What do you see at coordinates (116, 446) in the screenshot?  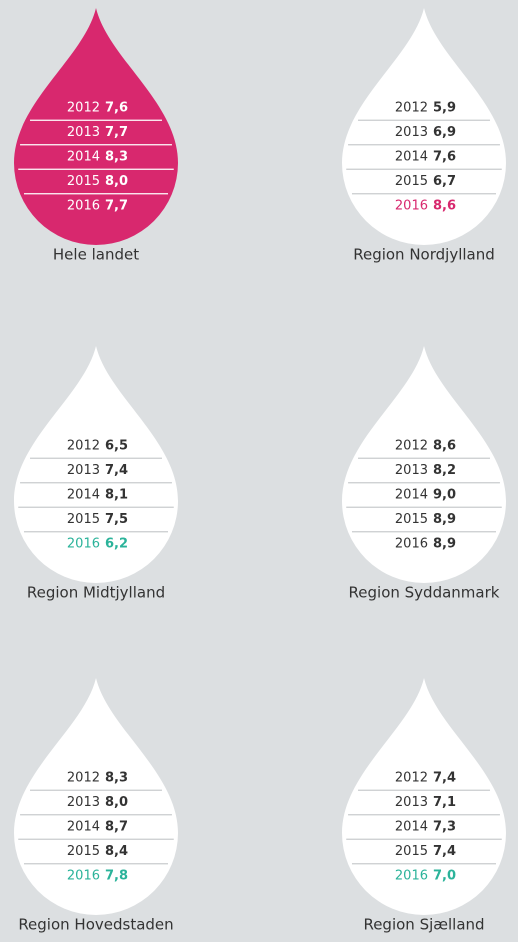 I see `value: 6,5` at bounding box center [116, 446].